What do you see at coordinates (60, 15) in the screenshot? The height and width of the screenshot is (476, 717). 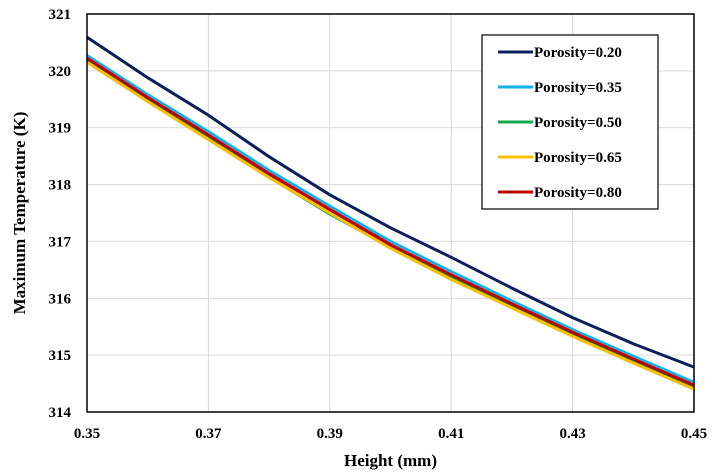 I see `y-tick-label: 321` at bounding box center [60, 15].